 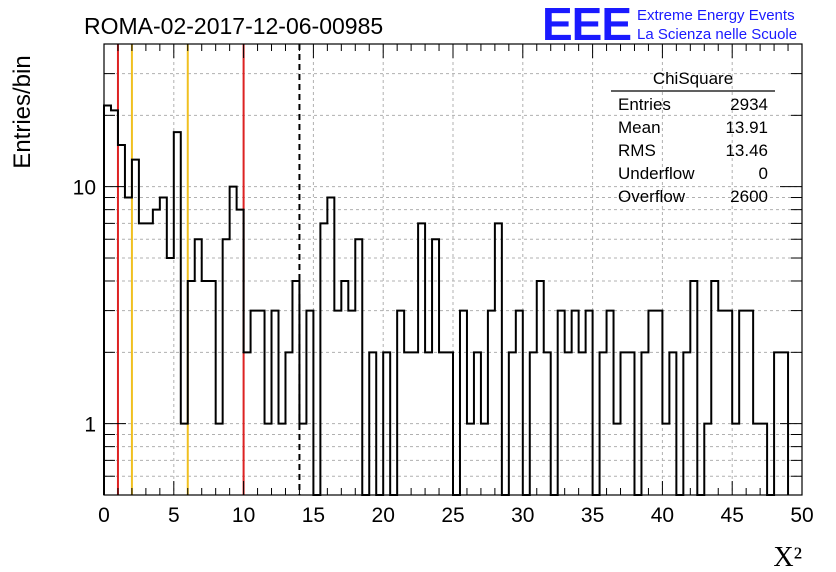 I want to click on x-tick-label: 5, so click(x=174, y=515).